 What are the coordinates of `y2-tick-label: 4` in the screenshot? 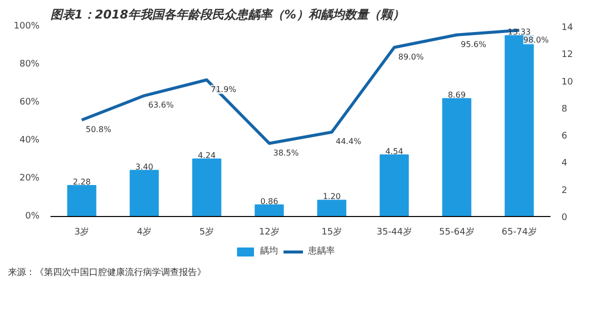 It's located at (565, 163).